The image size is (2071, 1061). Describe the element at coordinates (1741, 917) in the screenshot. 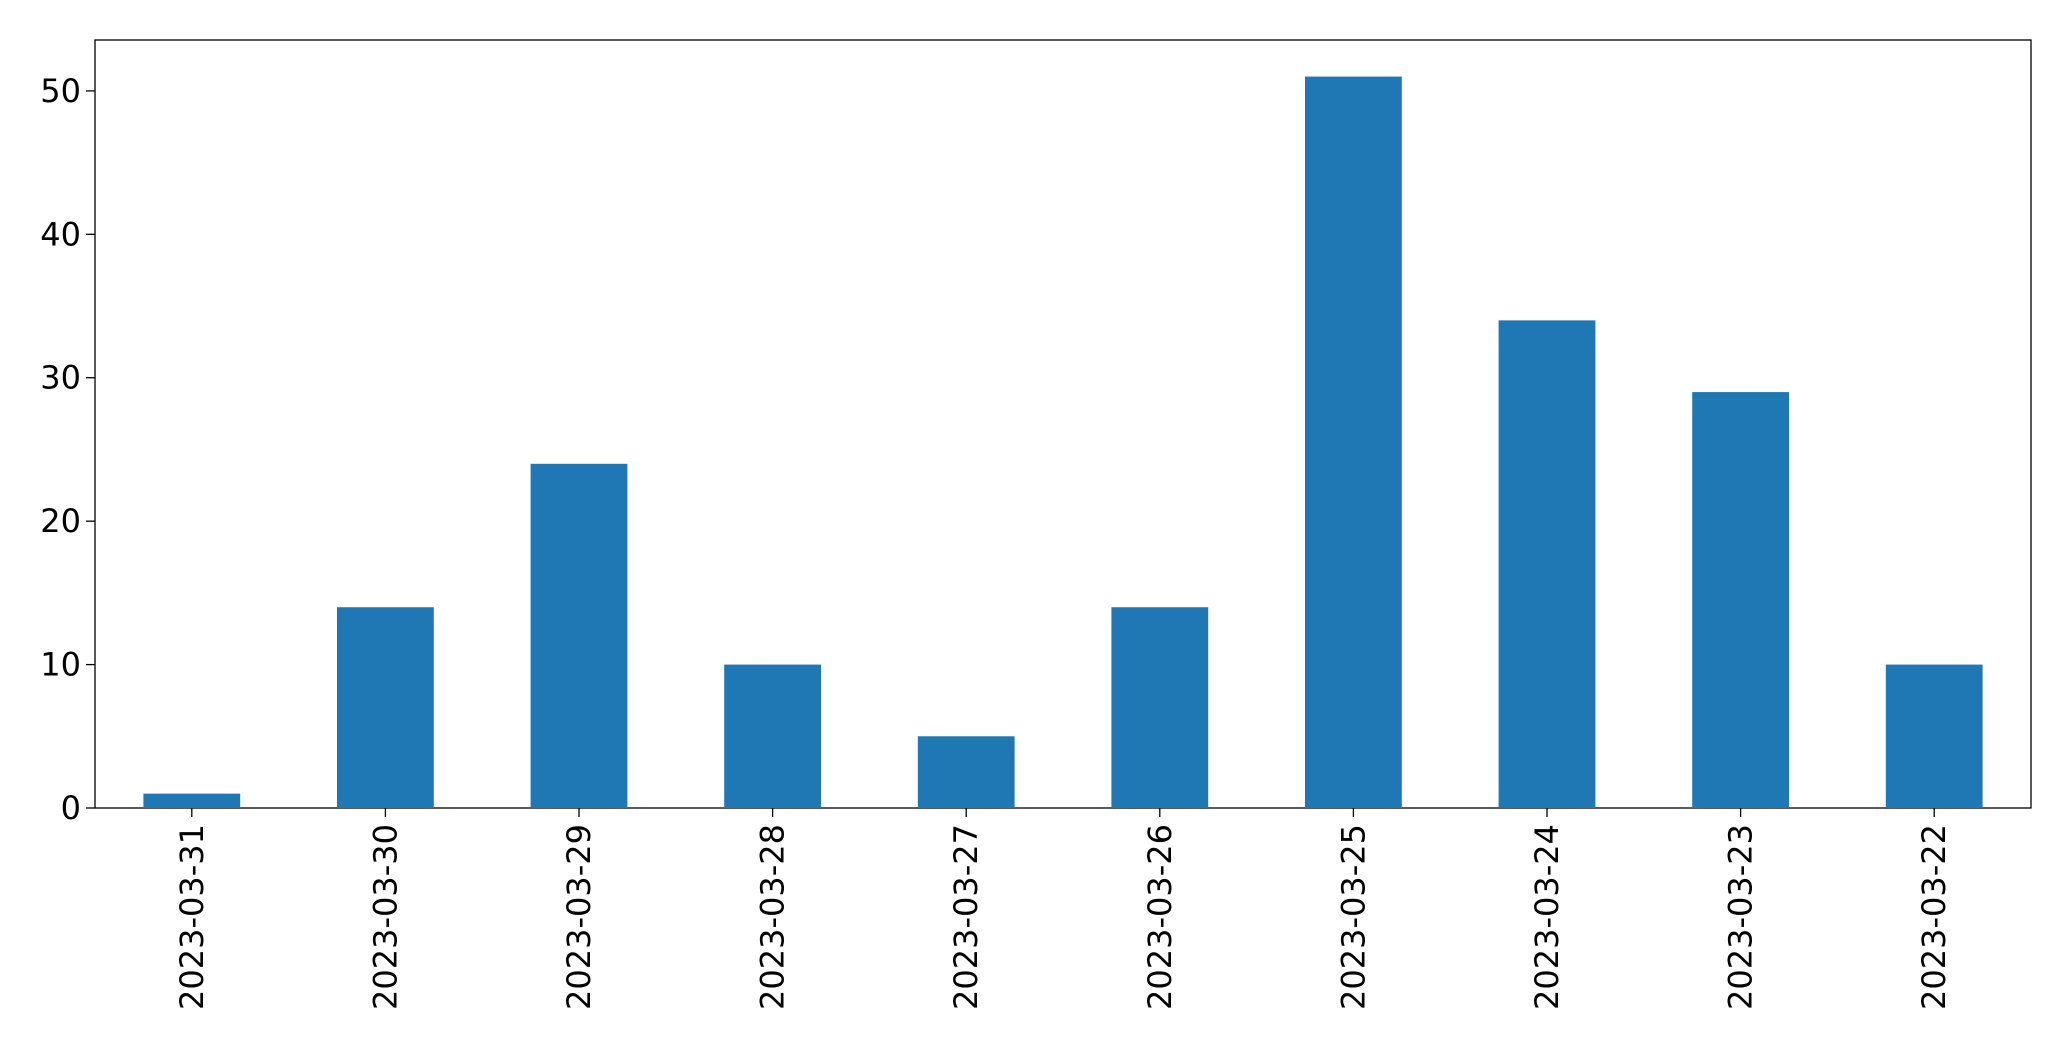

I see `x-tick-label: 2023-03-23` at that location.